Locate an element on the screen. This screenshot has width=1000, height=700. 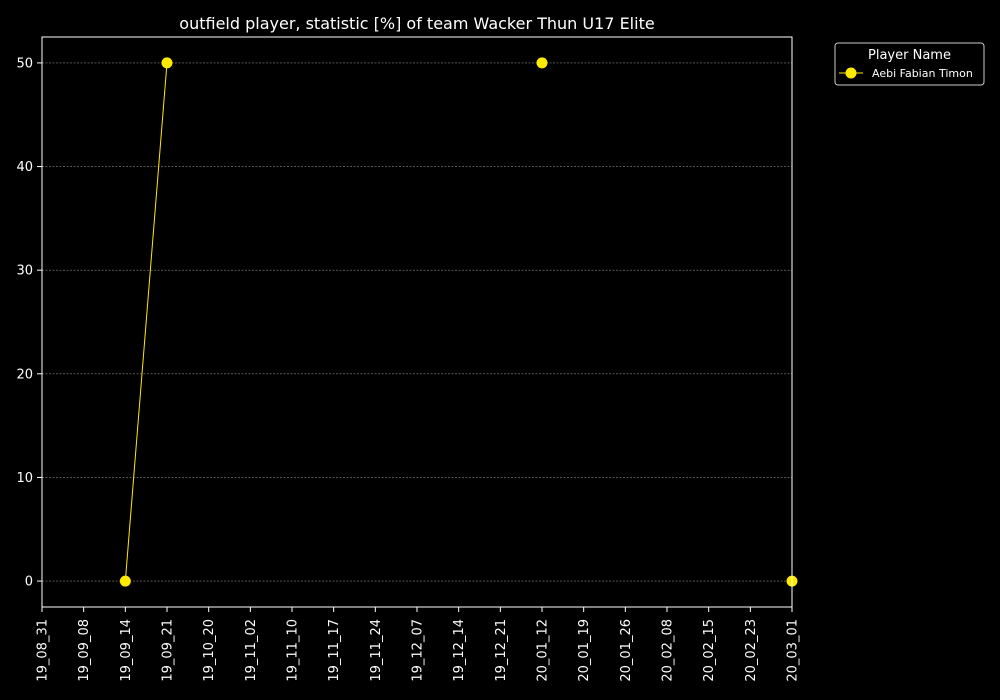
y-tick-label: 50 is located at coordinates (24, 63).